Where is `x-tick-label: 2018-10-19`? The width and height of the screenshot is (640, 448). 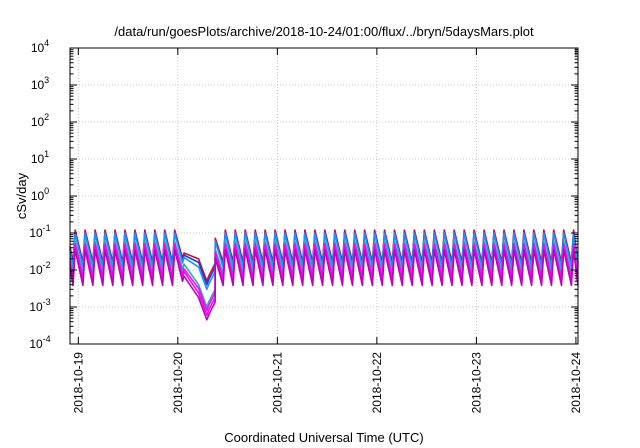
x-tick-label: 2018-10-19 is located at coordinates (78, 383).